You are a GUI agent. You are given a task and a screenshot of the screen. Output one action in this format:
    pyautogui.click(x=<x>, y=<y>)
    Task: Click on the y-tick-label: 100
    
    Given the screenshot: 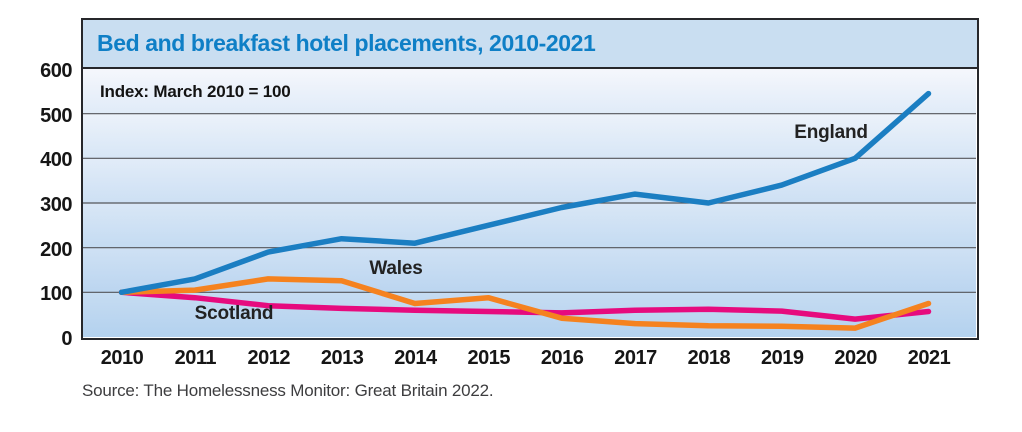 What is the action you would take?
    pyautogui.click(x=56, y=294)
    